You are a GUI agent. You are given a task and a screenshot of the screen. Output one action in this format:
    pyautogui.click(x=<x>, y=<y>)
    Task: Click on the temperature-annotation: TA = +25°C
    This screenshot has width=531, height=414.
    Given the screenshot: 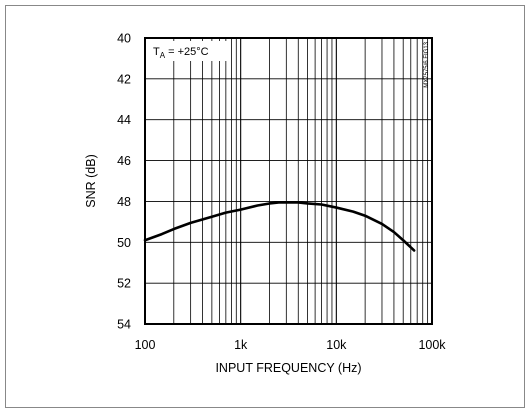 What is the action you would take?
    pyautogui.click(x=181, y=53)
    